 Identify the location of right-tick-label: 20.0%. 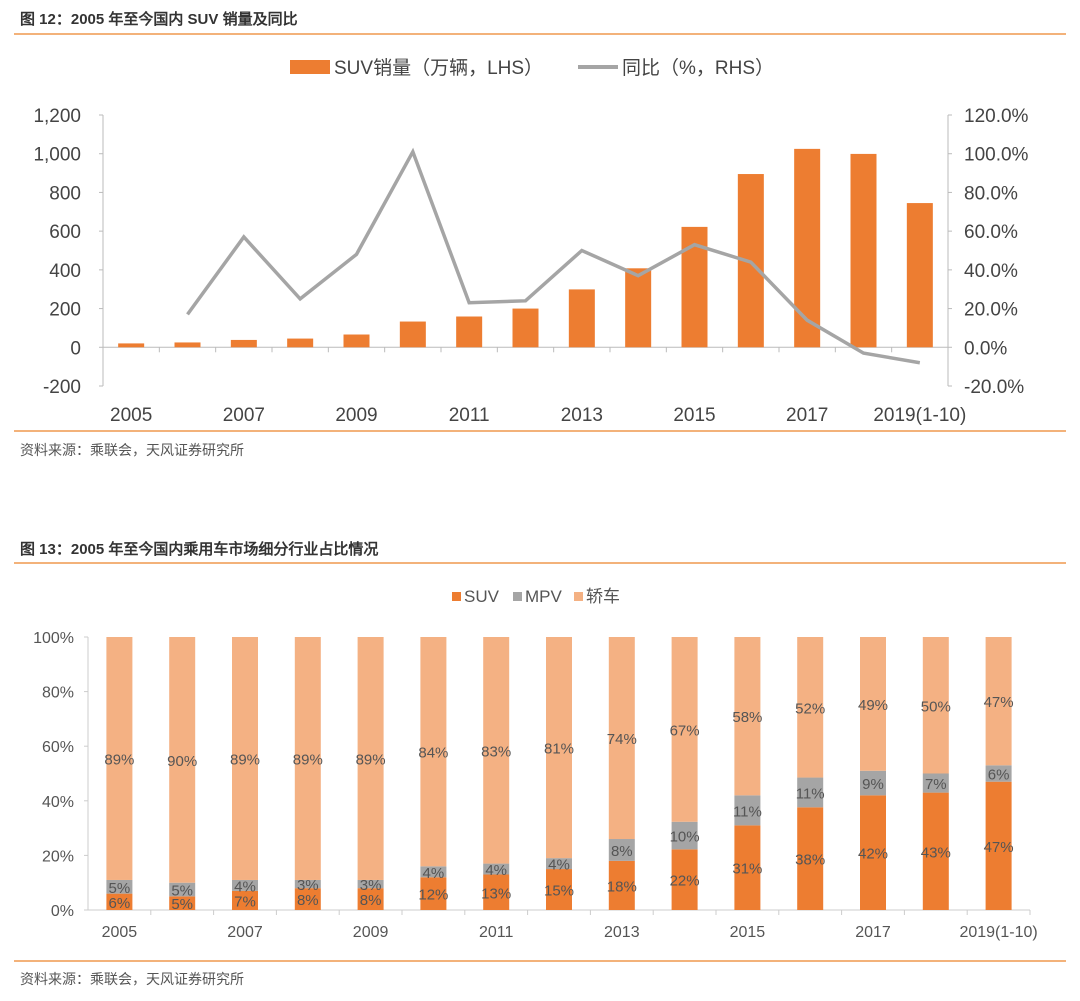
(991, 310).